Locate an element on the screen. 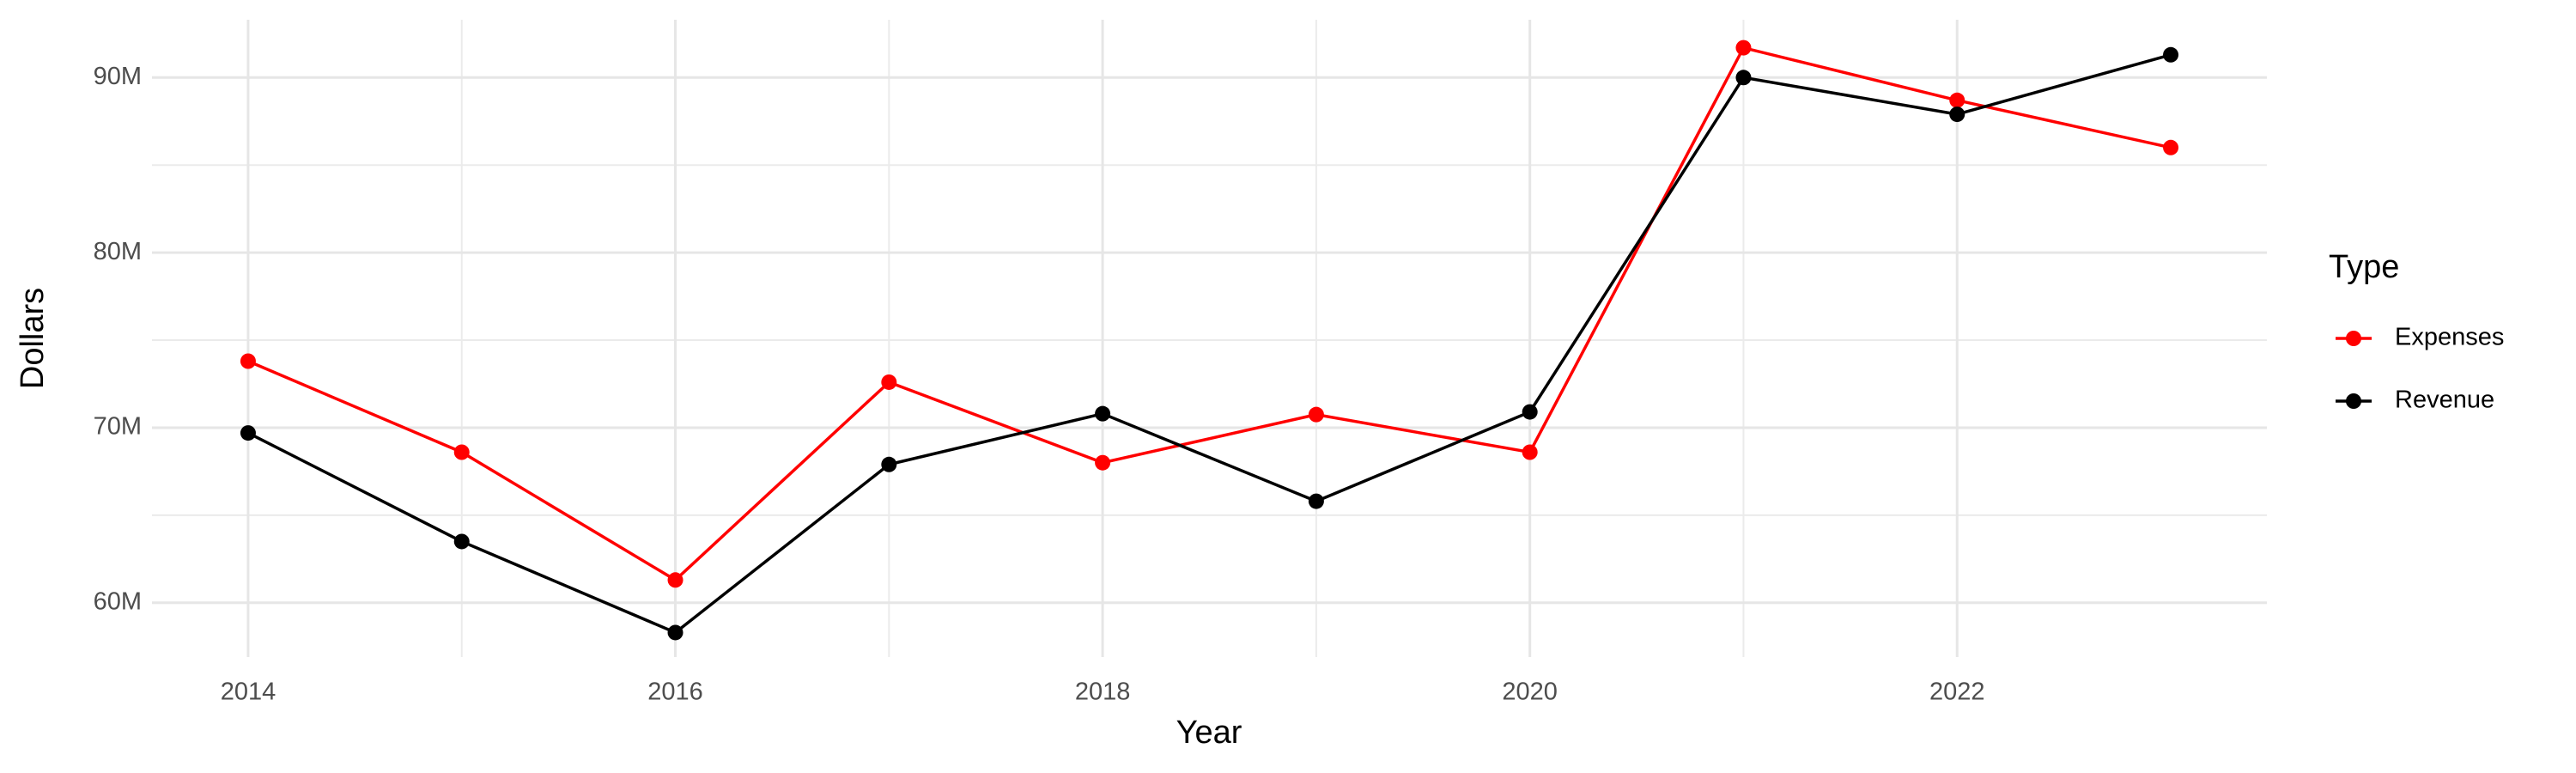 The image size is (2576, 773). legend-title: Type is located at coordinates (2364, 267).